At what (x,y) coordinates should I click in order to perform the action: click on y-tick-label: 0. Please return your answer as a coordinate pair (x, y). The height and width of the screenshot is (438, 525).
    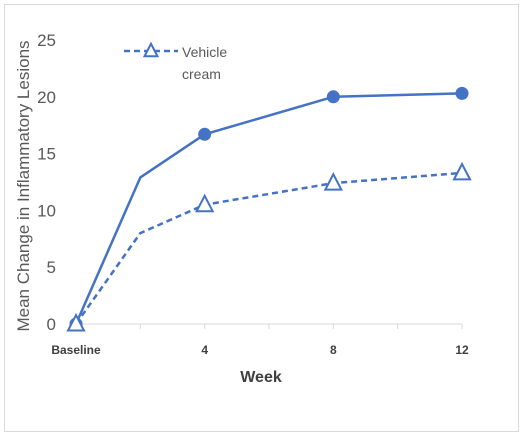
    Looking at the image, I should click on (51, 324).